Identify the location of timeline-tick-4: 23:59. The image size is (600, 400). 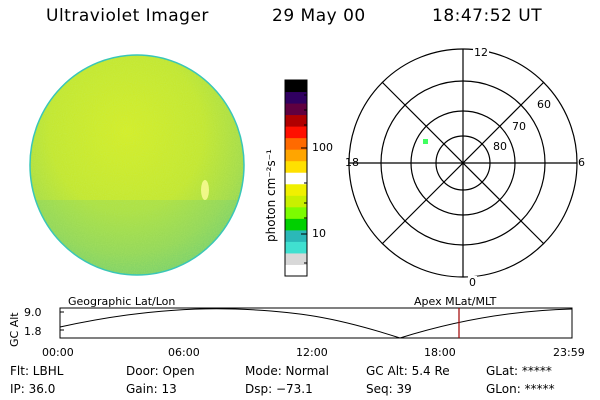
(569, 352).